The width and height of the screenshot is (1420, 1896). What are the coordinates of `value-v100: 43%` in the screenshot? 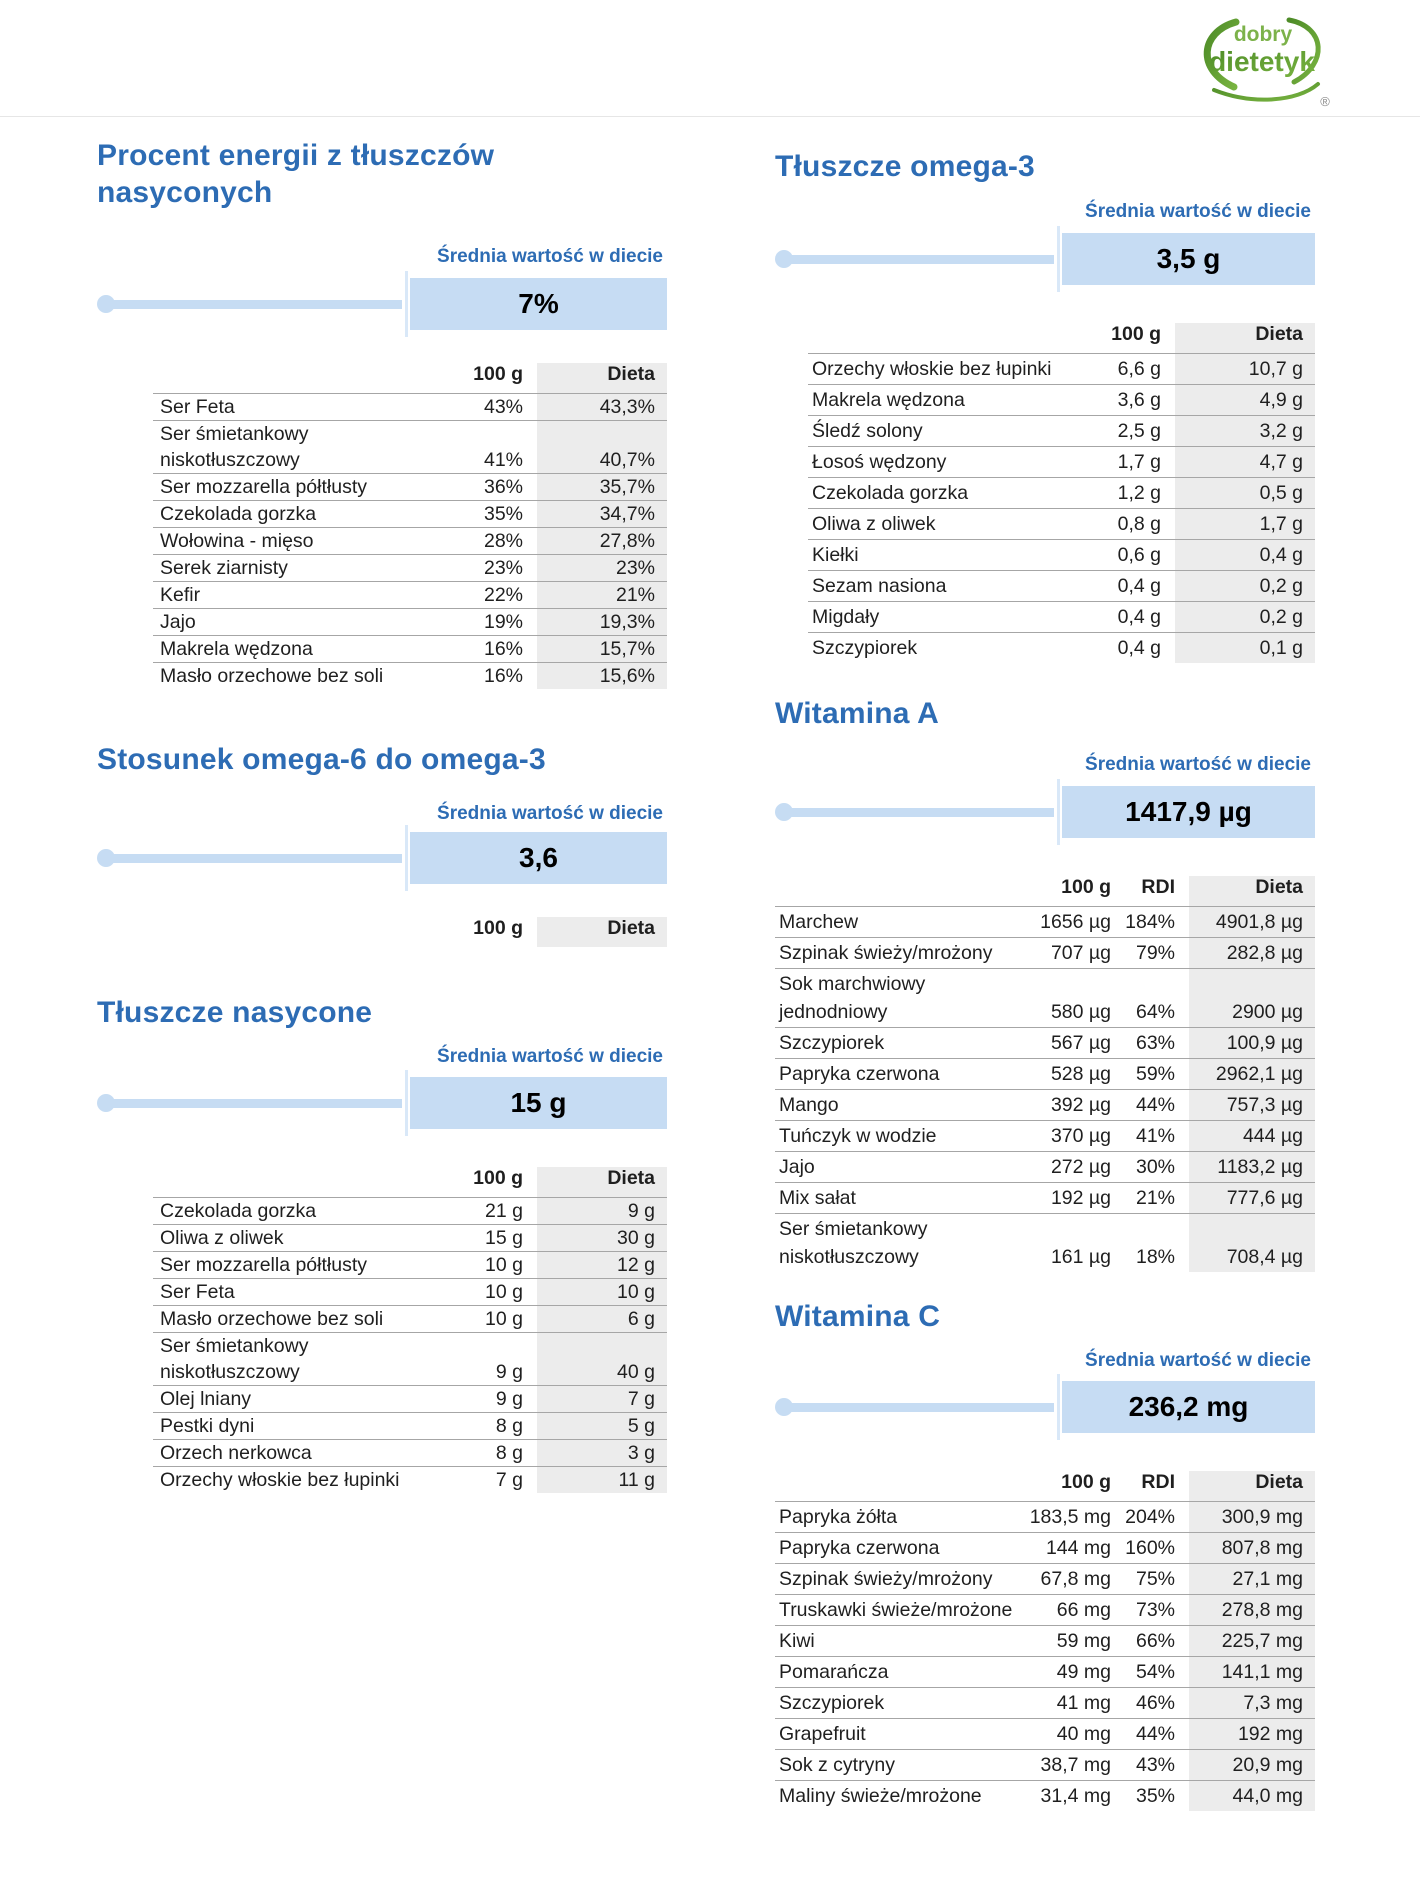 It's located at (479, 407).